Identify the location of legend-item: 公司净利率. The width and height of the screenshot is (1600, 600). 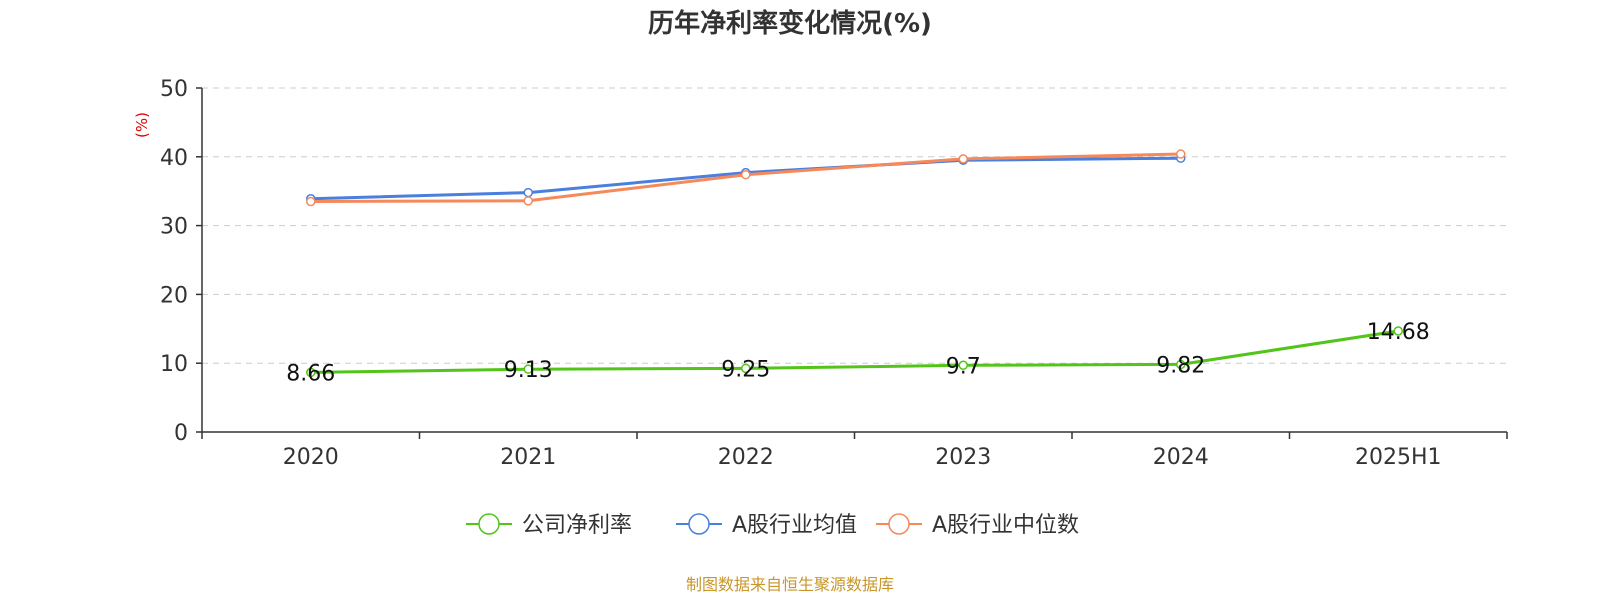
(549, 525).